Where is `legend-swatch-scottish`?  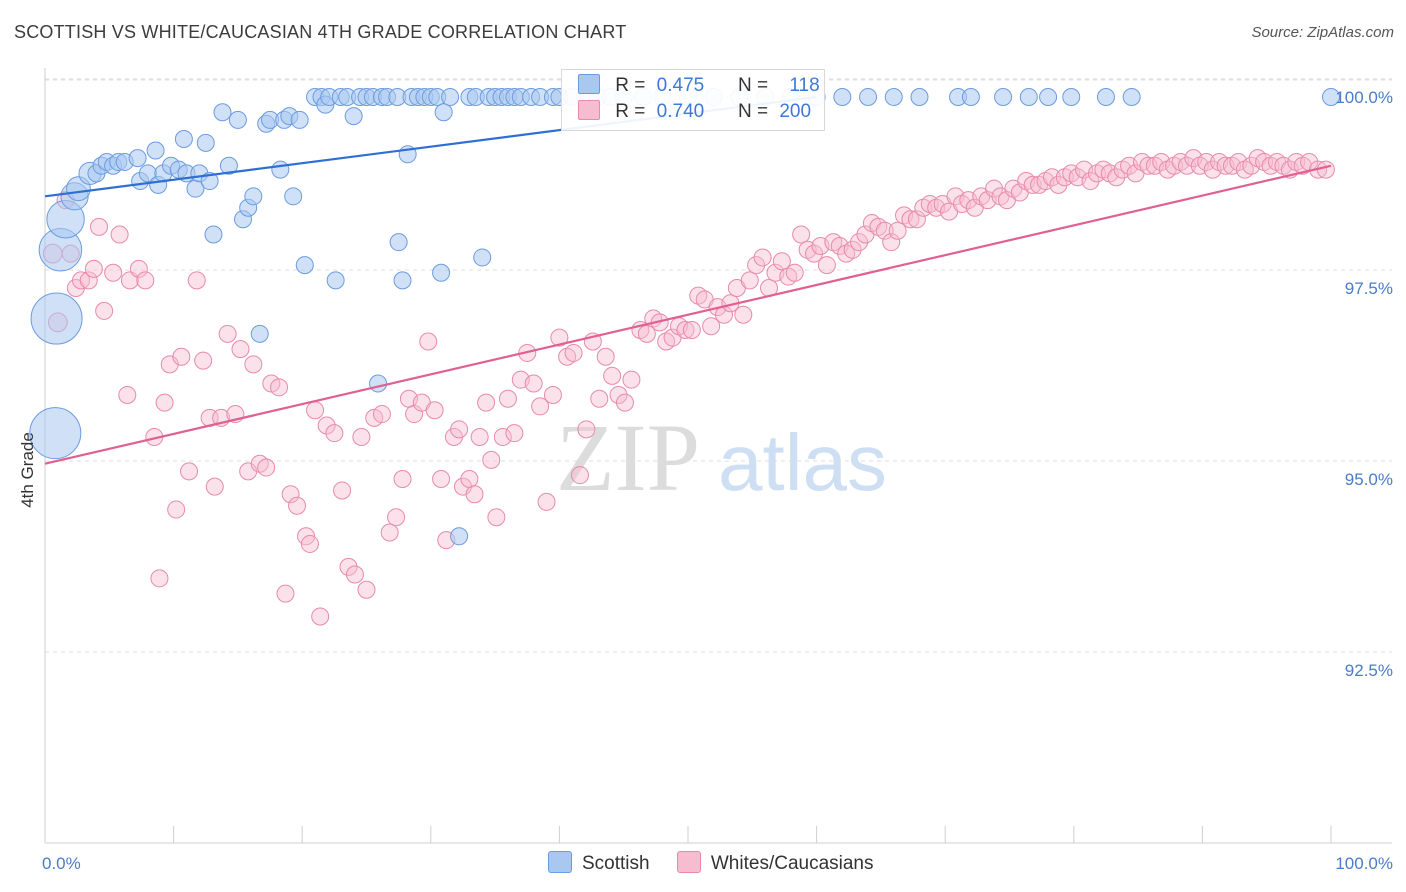
legend-swatch-scottish is located at coordinates (589, 84).